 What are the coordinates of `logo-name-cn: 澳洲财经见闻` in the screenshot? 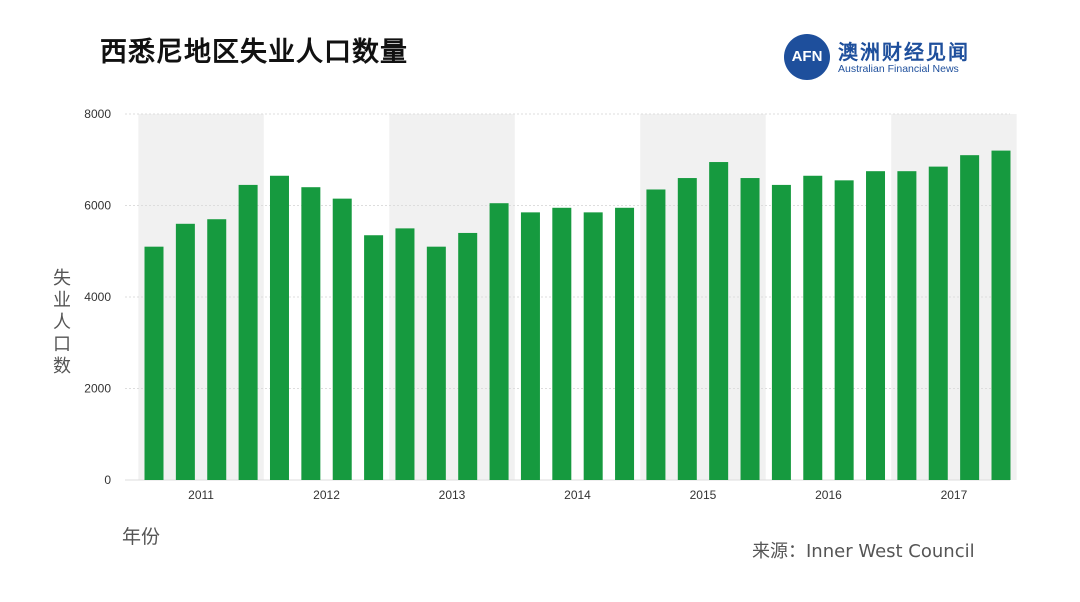 It's located at (904, 52).